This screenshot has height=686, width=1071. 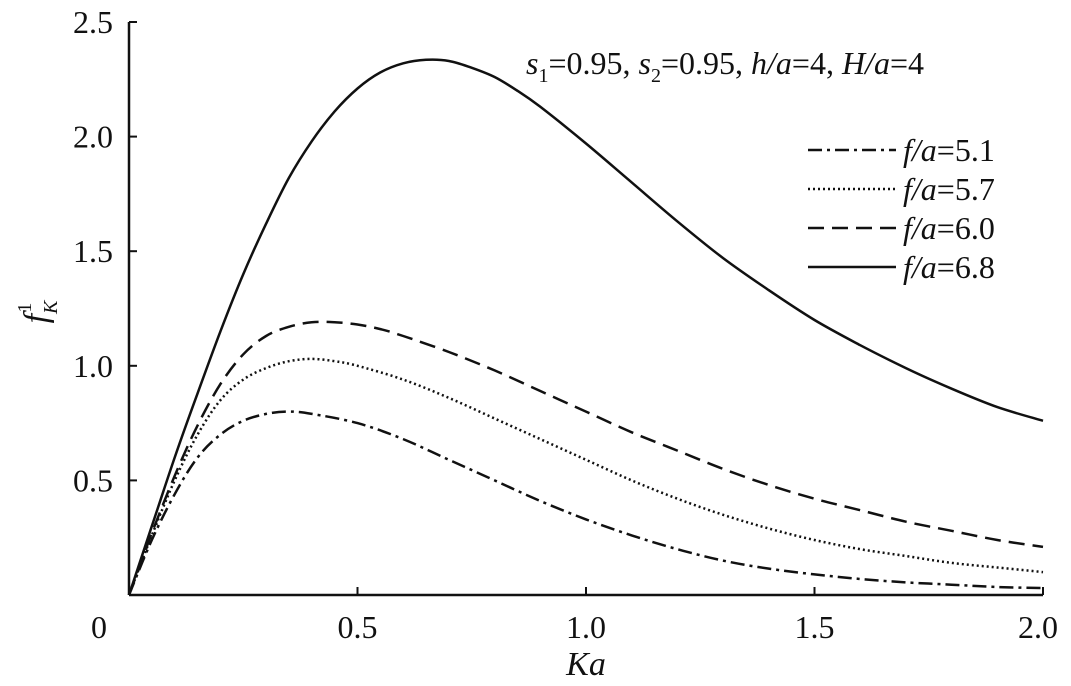 What do you see at coordinates (543, 76) in the screenshot?
I see `annot-s1-sub: 1` at bounding box center [543, 76].